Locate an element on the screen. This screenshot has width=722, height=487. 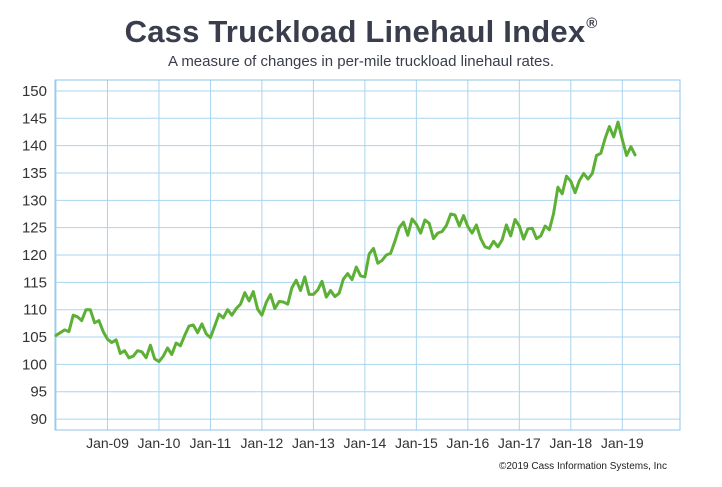
y-tick-label: 120 is located at coordinates (34, 255).